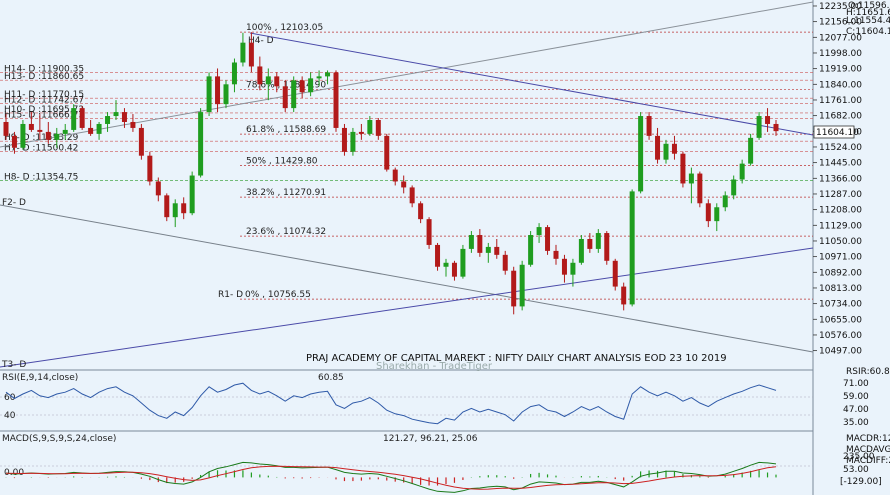 This screenshot has width=890, height=495. Describe the element at coordinates (840, 211) in the screenshot. I see `price-tick-label: 11208.00` at that location.